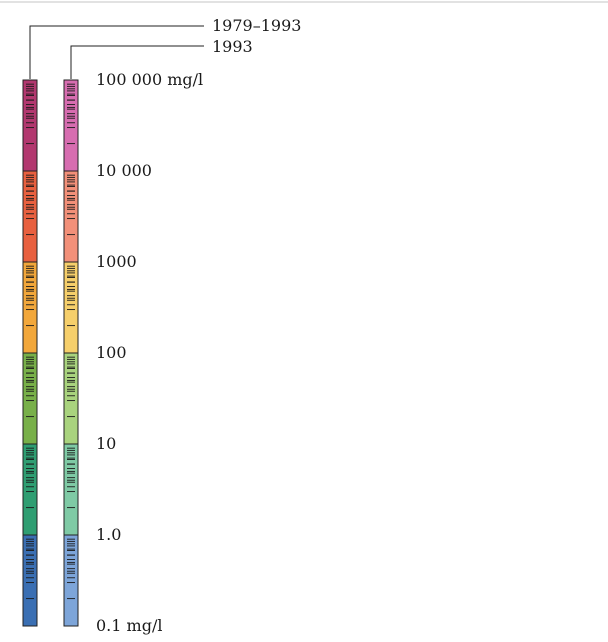 The image size is (608, 642). What do you see at coordinates (232, 46) in the screenshot?
I see `series-label-1993: 1993` at bounding box center [232, 46].